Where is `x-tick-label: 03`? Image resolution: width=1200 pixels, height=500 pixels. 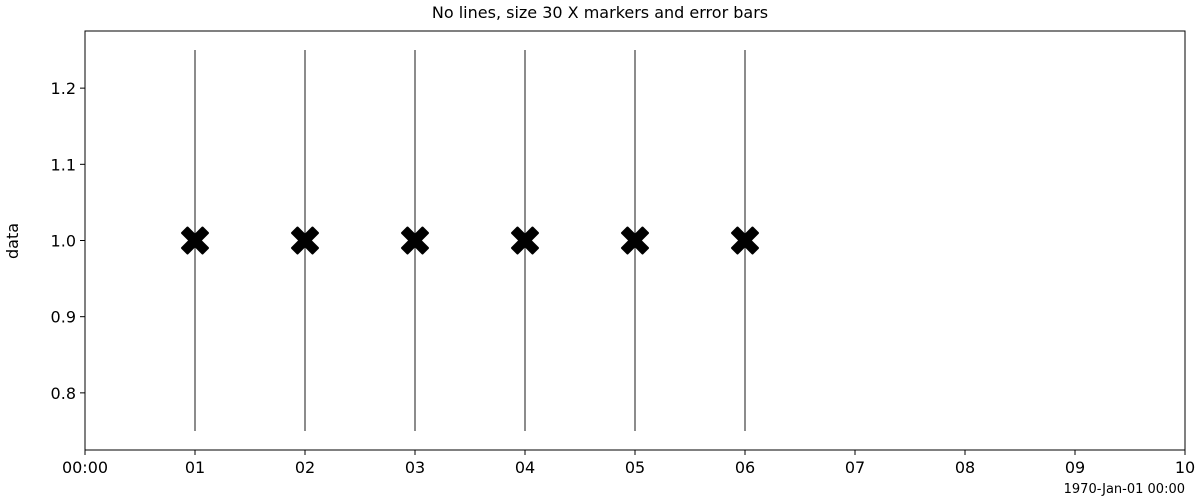
x-tick-label: 03 is located at coordinates (415, 467).